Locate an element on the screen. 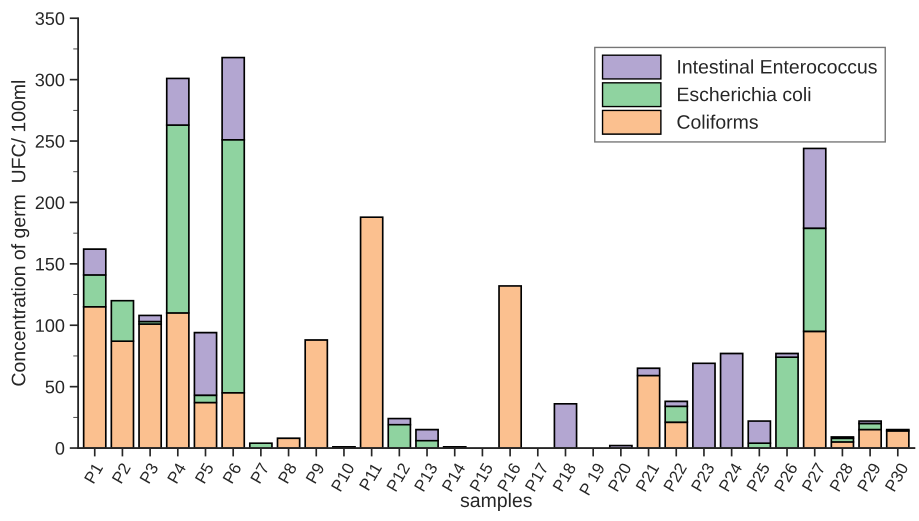 The height and width of the screenshot is (521, 919). legend-label: Coliforms is located at coordinates (717, 121).